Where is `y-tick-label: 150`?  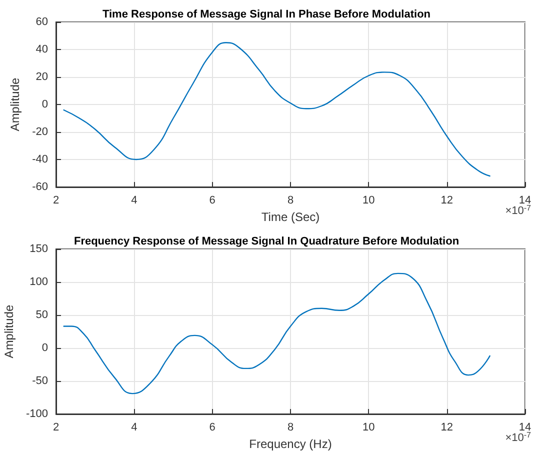
y-tick-label: 150 is located at coordinates (39, 249).